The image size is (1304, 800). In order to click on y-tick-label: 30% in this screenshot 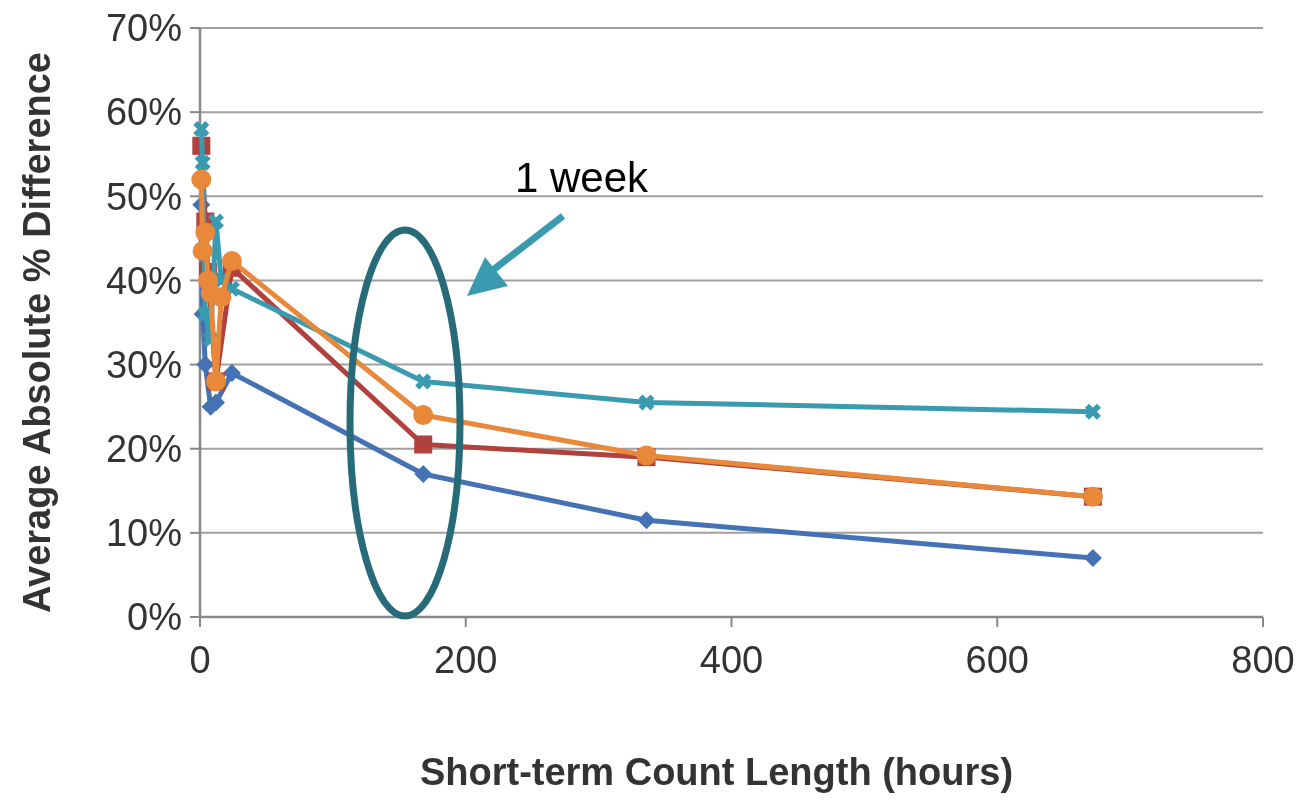, I will do `click(143, 364)`.